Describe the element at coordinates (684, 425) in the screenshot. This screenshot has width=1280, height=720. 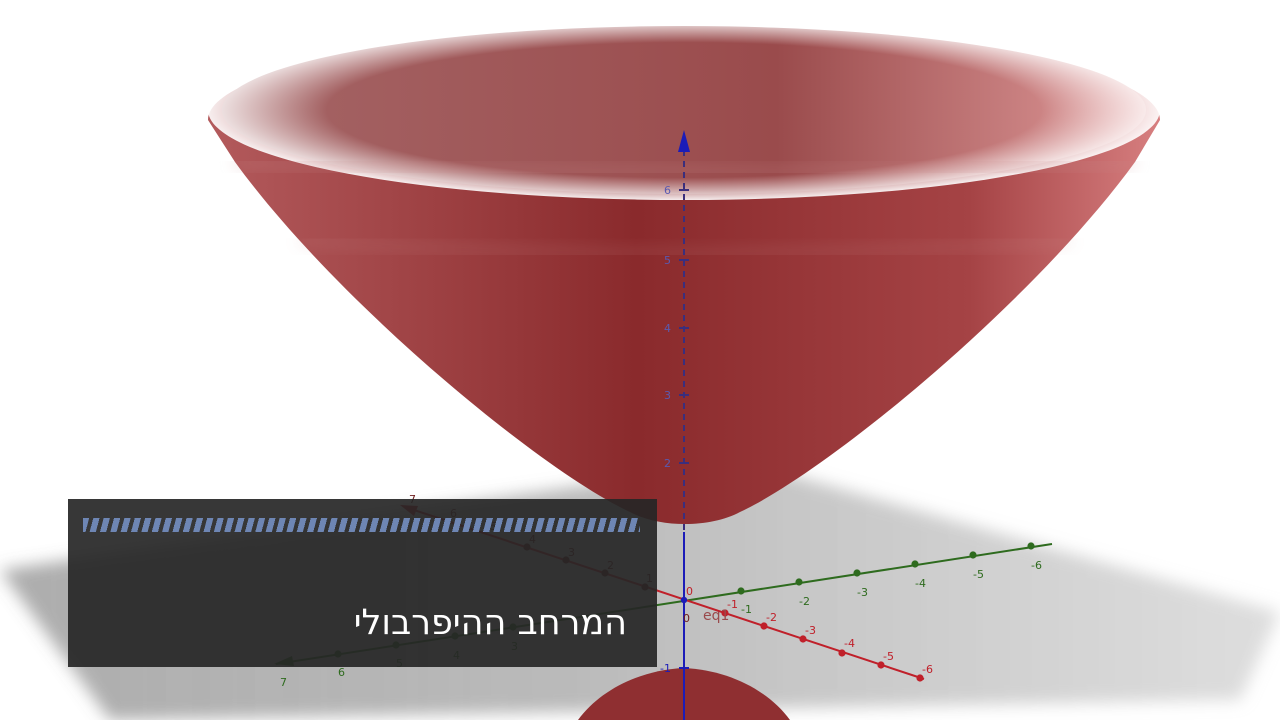
I see `z-axis` at that location.